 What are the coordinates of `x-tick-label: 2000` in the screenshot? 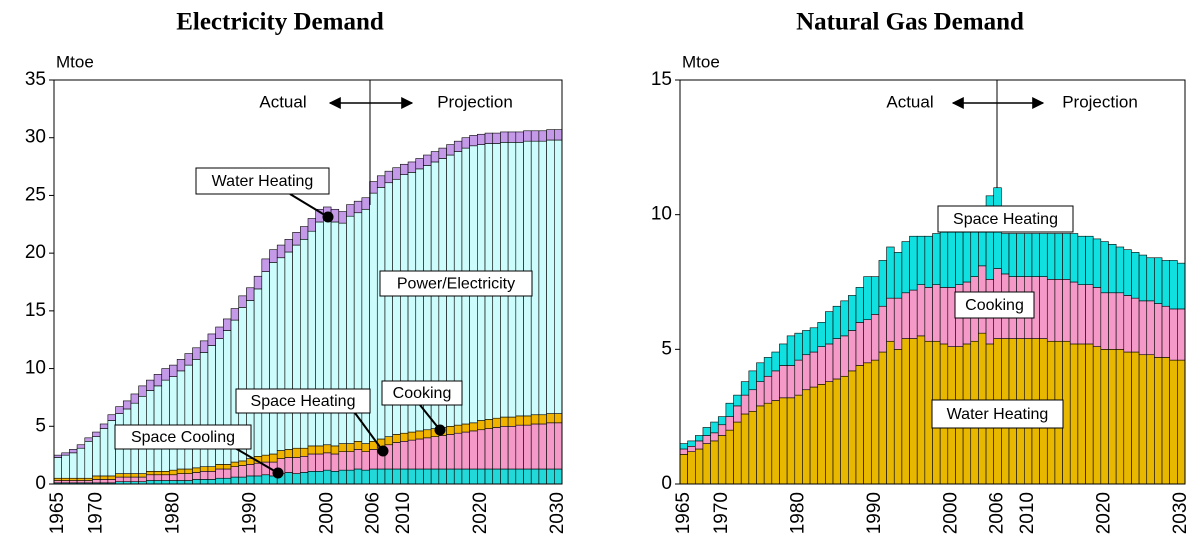 It's located at (326, 513).